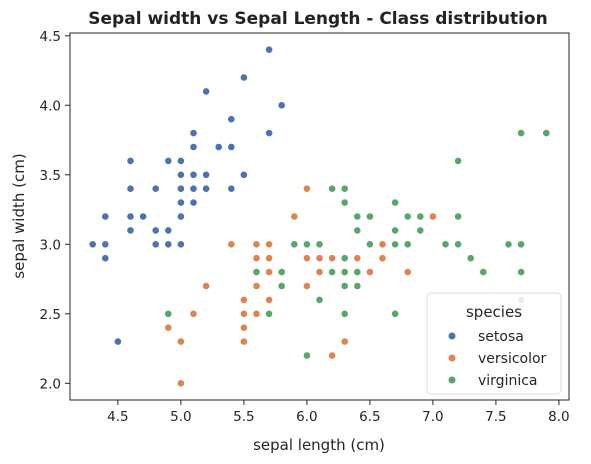  What do you see at coordinates (452, 336) in the screenshot?
I see `legend-marker-setosa` at bounding box center [452, 336].